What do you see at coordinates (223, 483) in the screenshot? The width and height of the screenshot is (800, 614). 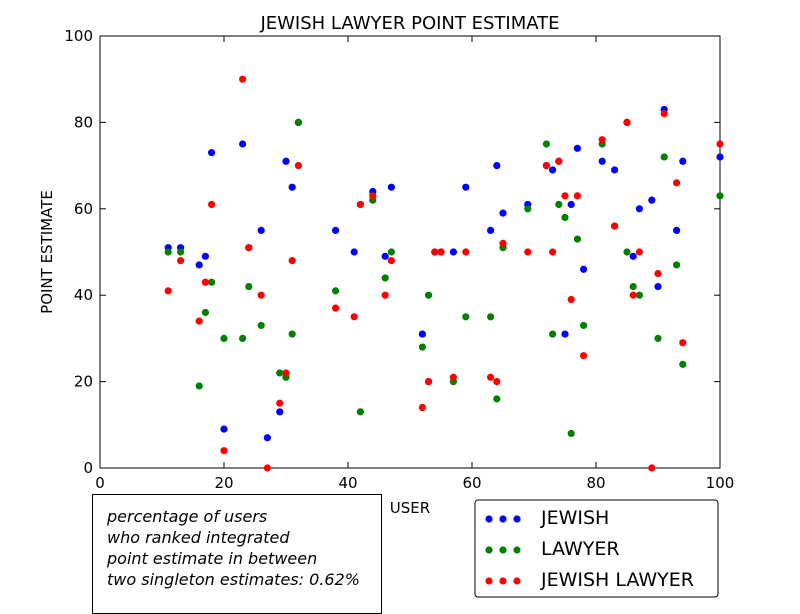 I see `x-tick-label: 20` at bounding box center [223, 483].